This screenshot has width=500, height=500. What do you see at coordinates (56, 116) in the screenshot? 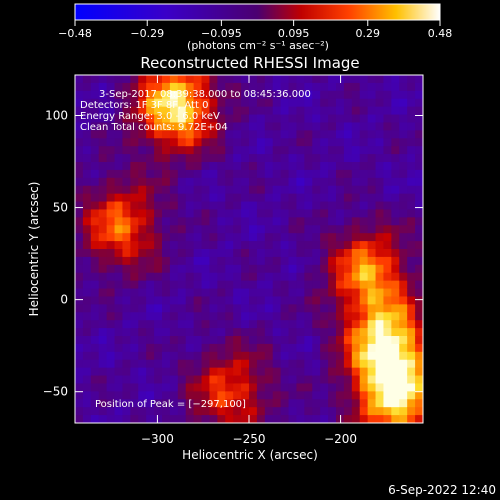
I see `y-tick-label: 100` at bounding box center [56, 116].